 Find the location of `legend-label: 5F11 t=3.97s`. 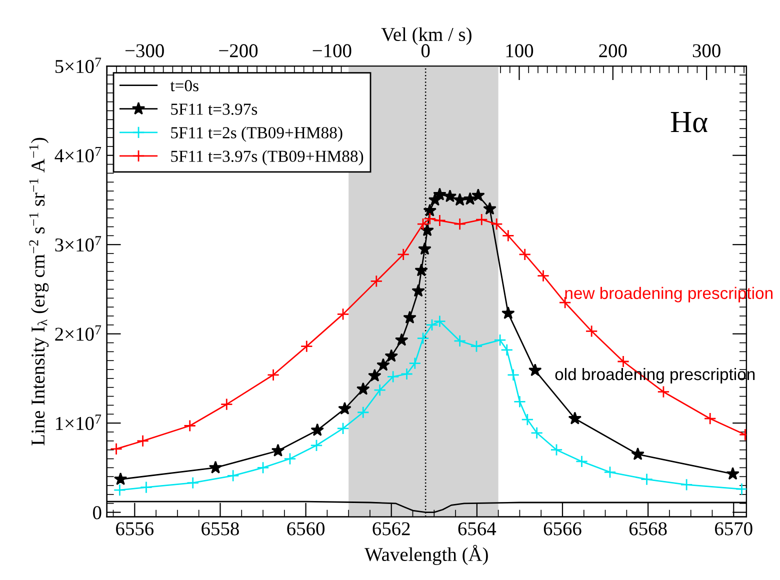

legend-label: 5F11 t=3.97s is located at coordinates (214, 109).